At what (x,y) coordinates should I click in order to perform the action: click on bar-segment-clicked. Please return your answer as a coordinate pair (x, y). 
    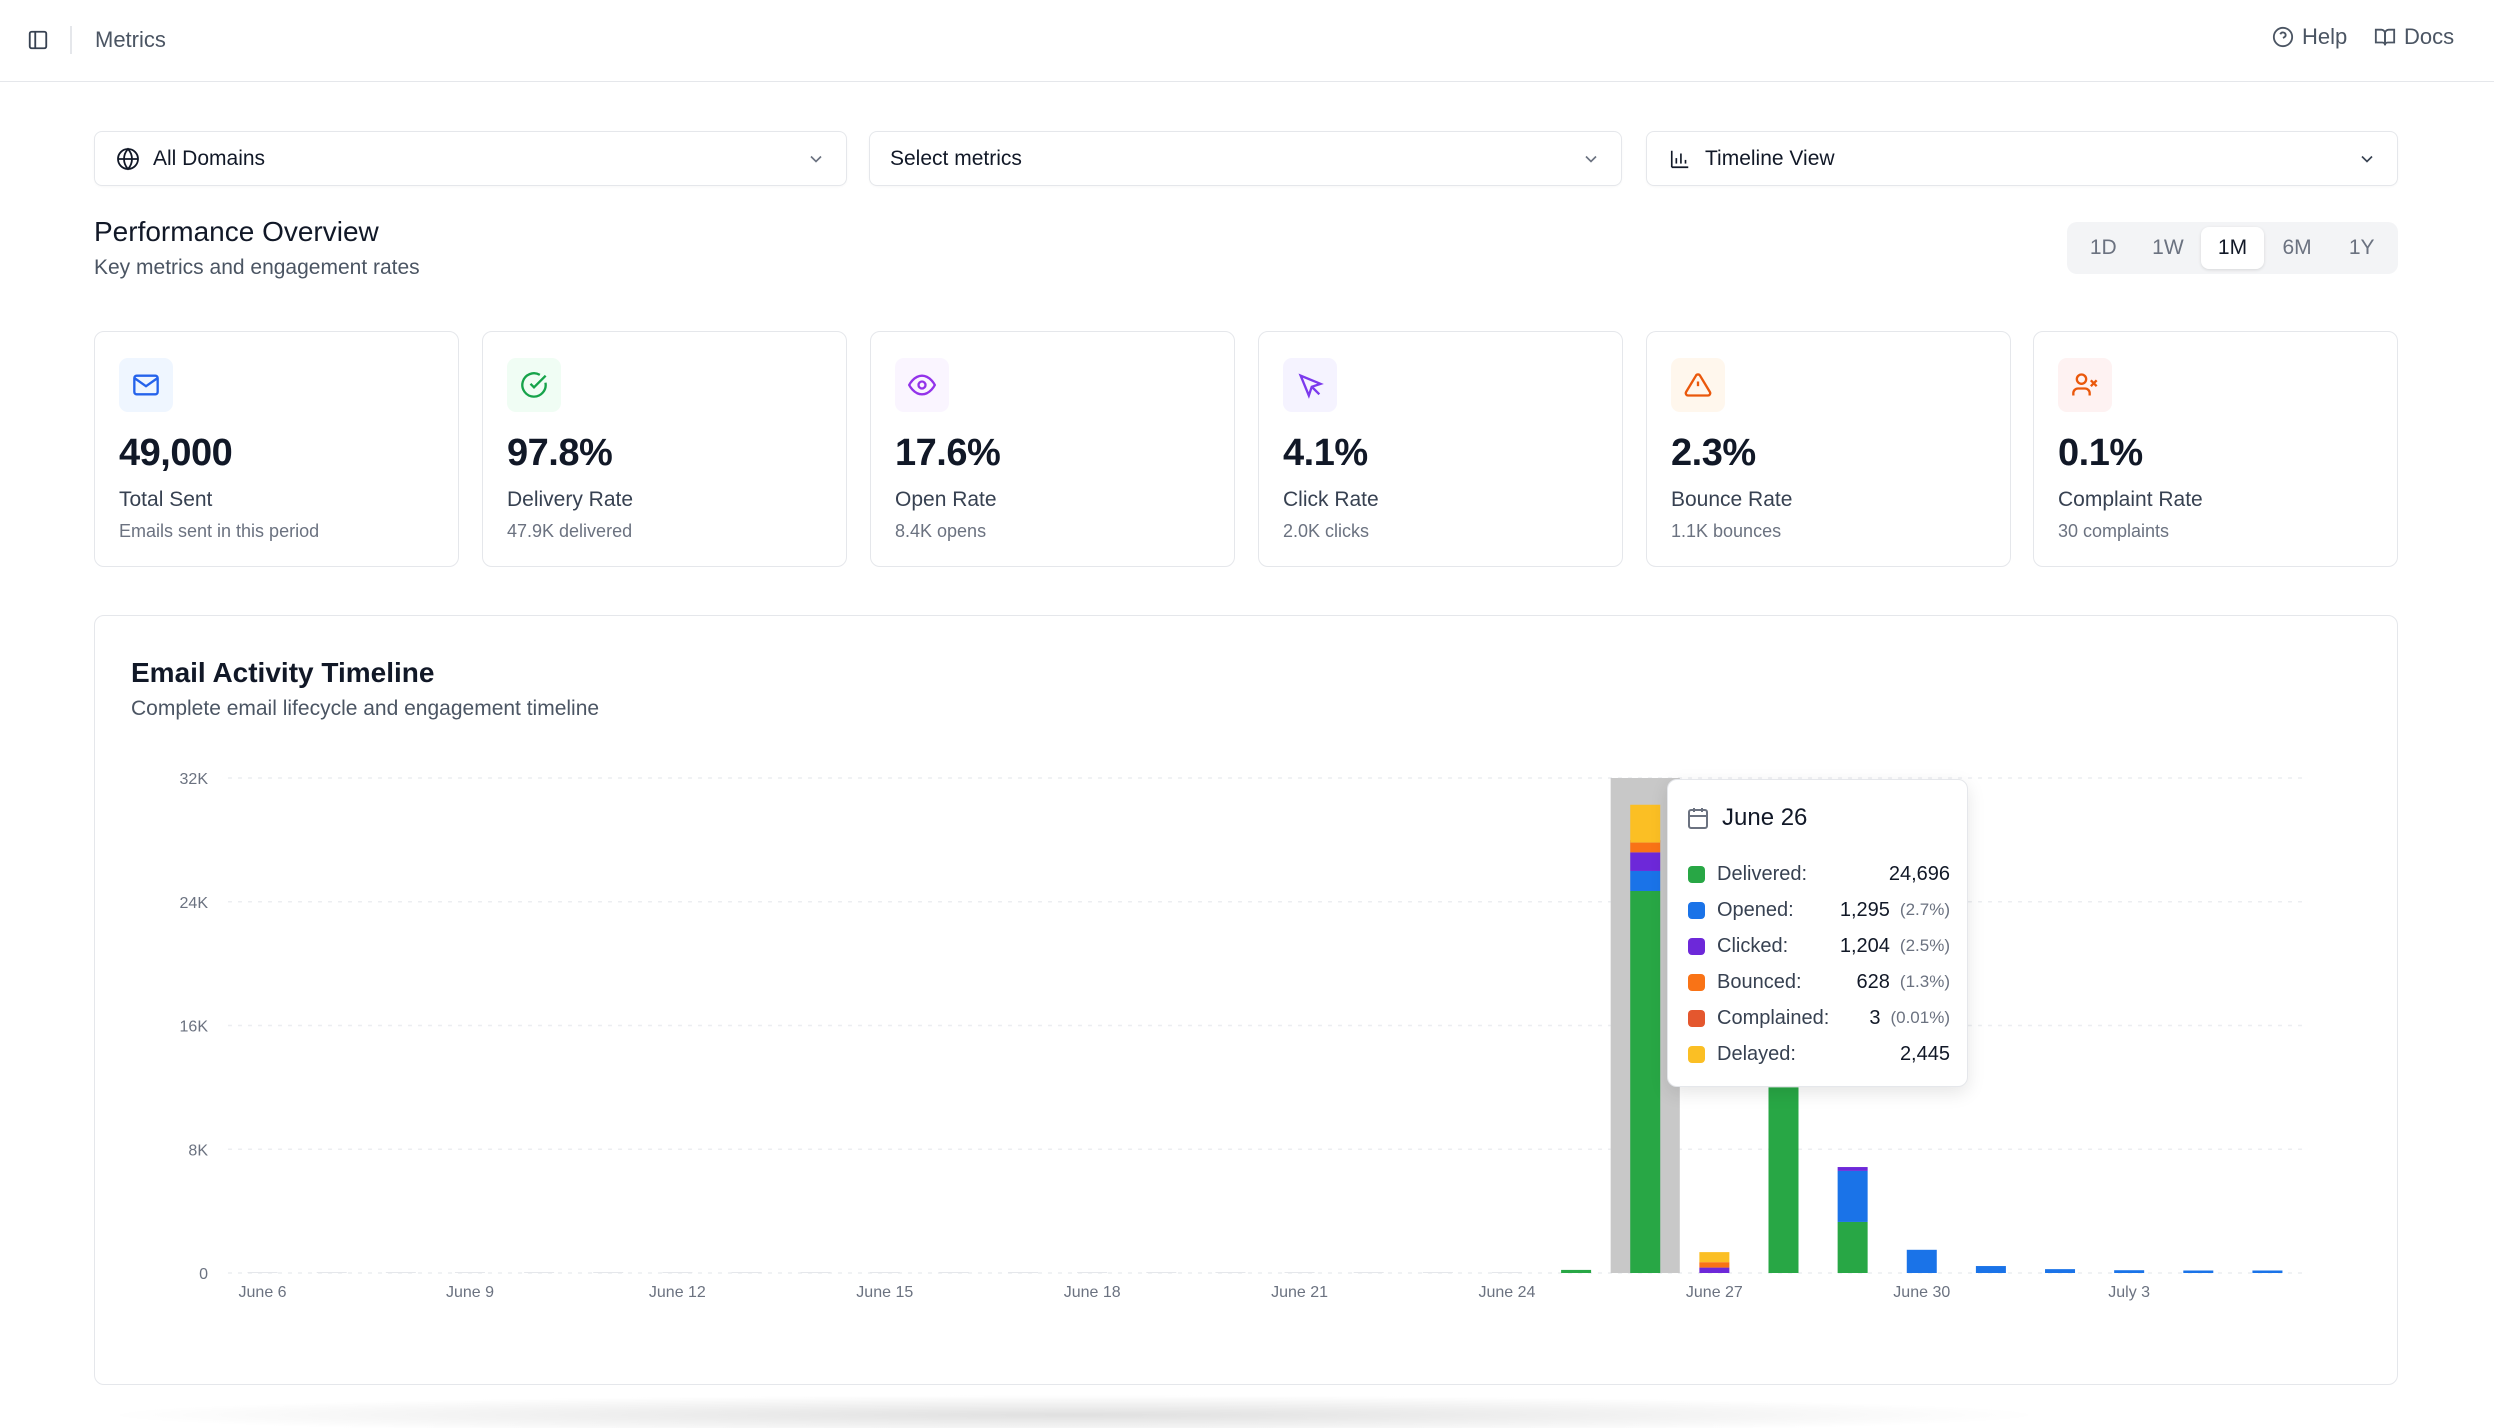
    Looking at the image, I should click on (1645, 861).